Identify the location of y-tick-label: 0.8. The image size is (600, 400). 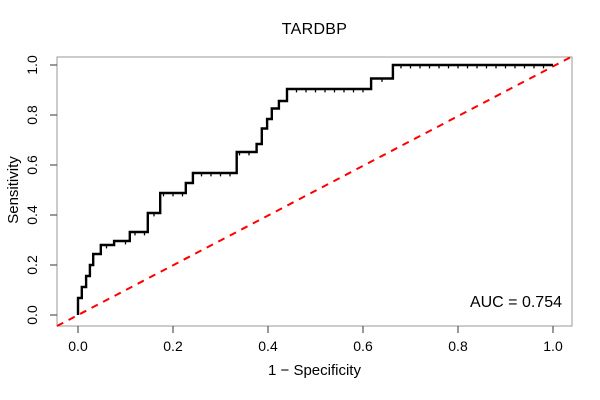
(32, 115).